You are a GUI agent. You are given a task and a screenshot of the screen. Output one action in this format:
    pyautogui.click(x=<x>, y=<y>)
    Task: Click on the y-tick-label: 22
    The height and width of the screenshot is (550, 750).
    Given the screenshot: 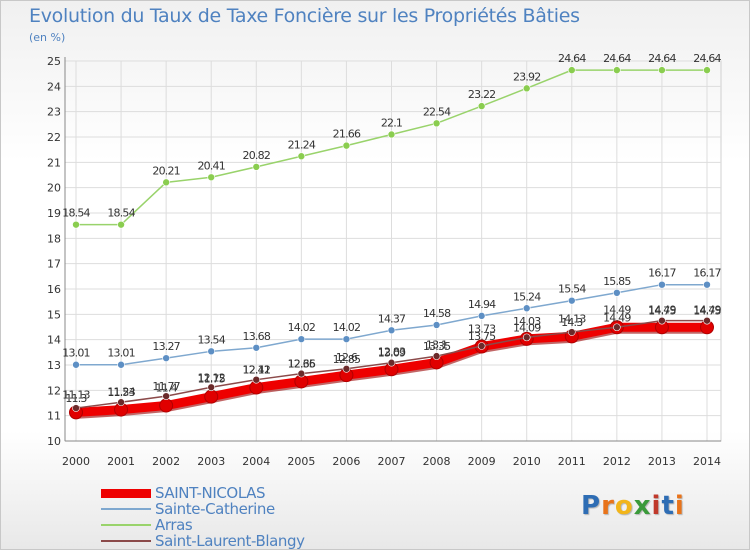 What is the action you would take?
    pyautogui.click(x=54, y=137)
    